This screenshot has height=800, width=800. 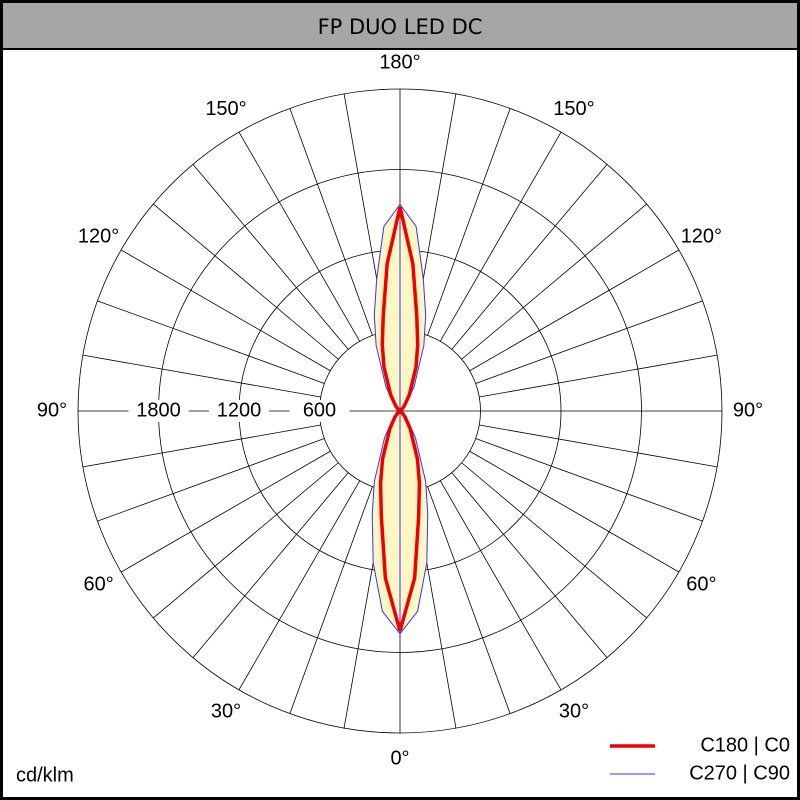 I want to click on r-tick-label: 1200, so click(x=239, y=410).